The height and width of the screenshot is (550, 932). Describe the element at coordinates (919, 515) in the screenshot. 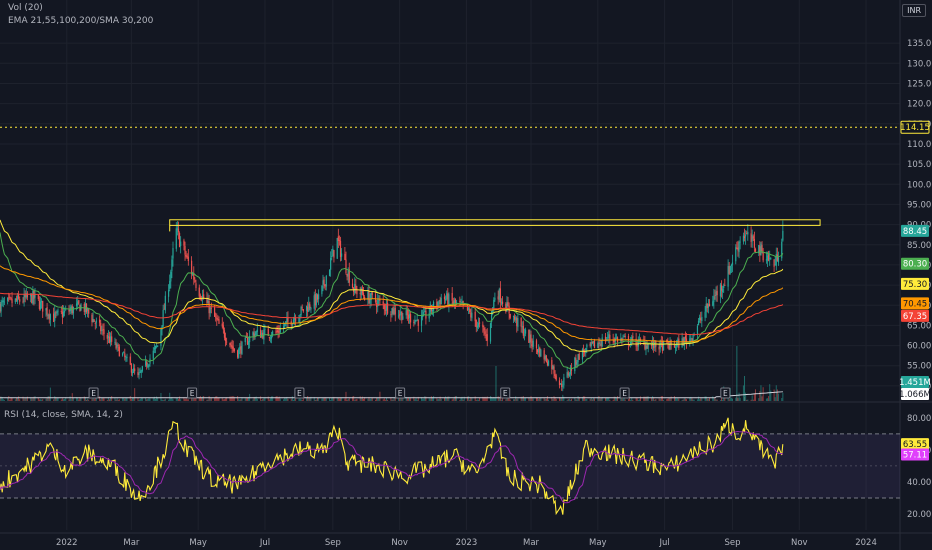

I see `rsi-tick-label: 20.00` at that location.